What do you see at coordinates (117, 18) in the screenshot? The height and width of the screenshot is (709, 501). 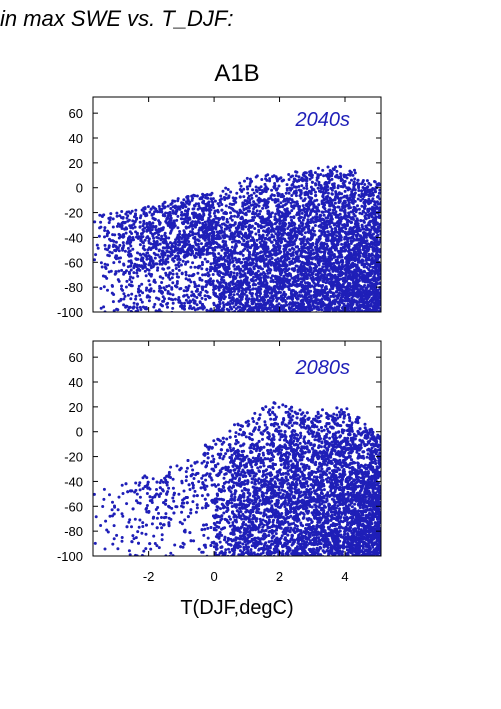 I see `figure-heading: in max SWE vs. T_DJF:` at bounding box center [117, 18].